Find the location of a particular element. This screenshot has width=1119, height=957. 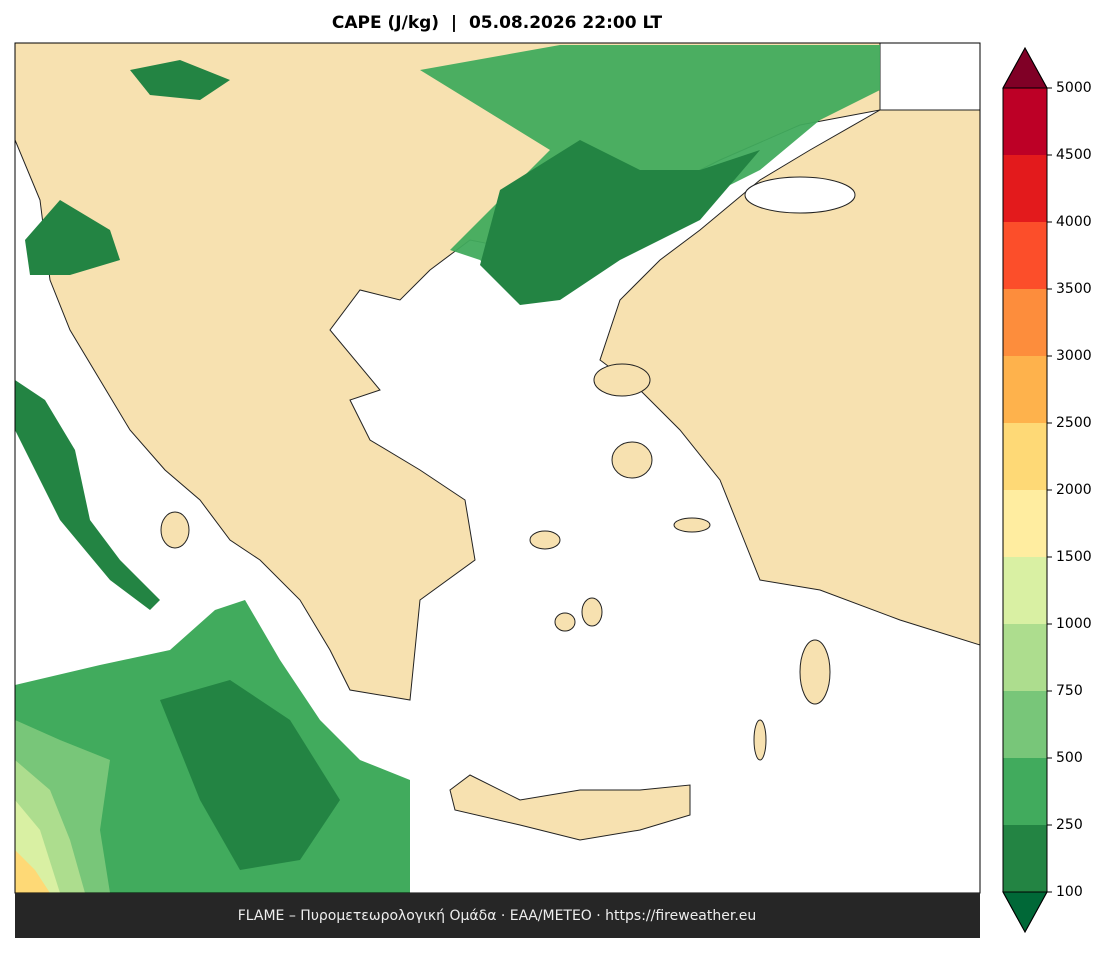

cape-field-north-dark is located at coordinates (620, 222).